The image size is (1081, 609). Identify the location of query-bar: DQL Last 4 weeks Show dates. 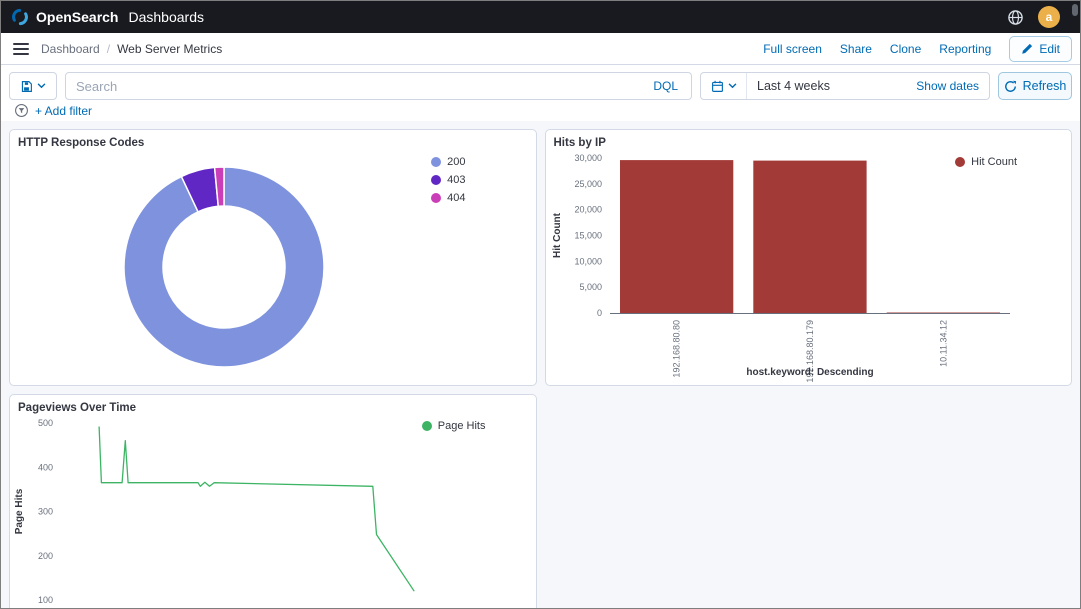
(540, 93).